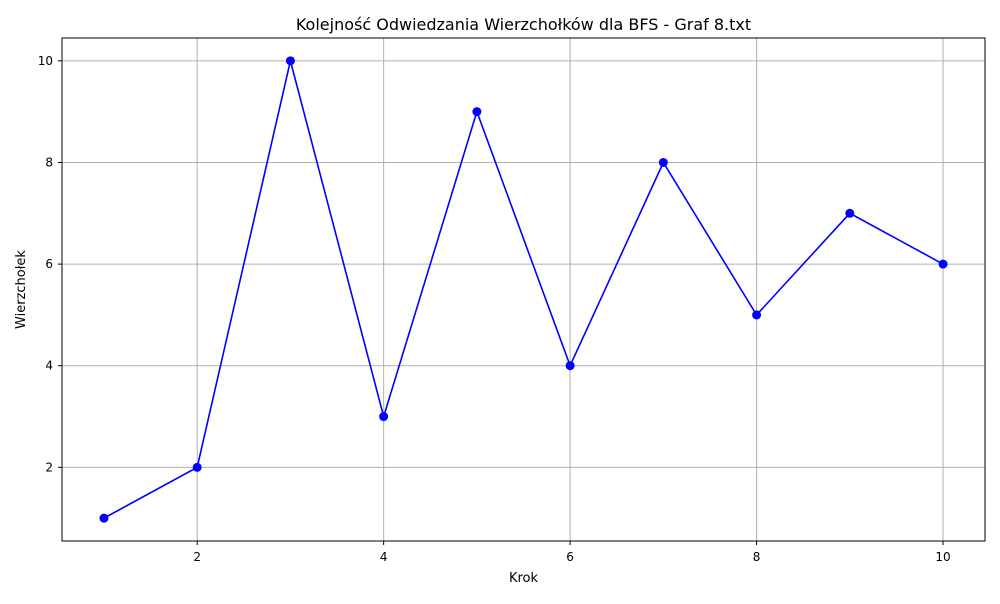 This screenshot has width=1000, height=604. Describe the element at coordinates (942, 557) in the screenshot. I see `x-tick-label: 10` at that location.